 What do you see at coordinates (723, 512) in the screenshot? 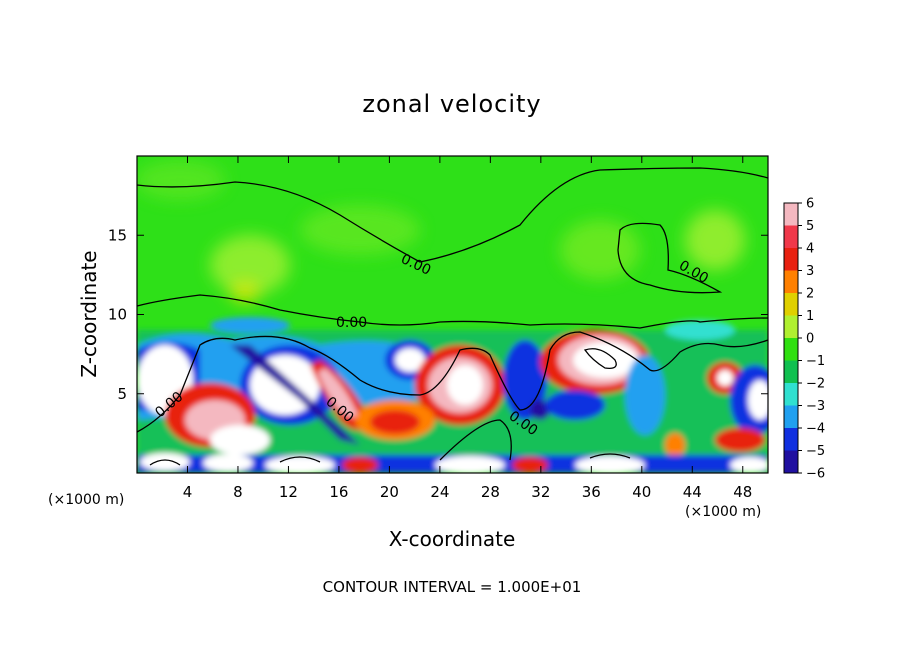
I see `x-unit-right: (×1000 m)` at bounding box center [723, 512].